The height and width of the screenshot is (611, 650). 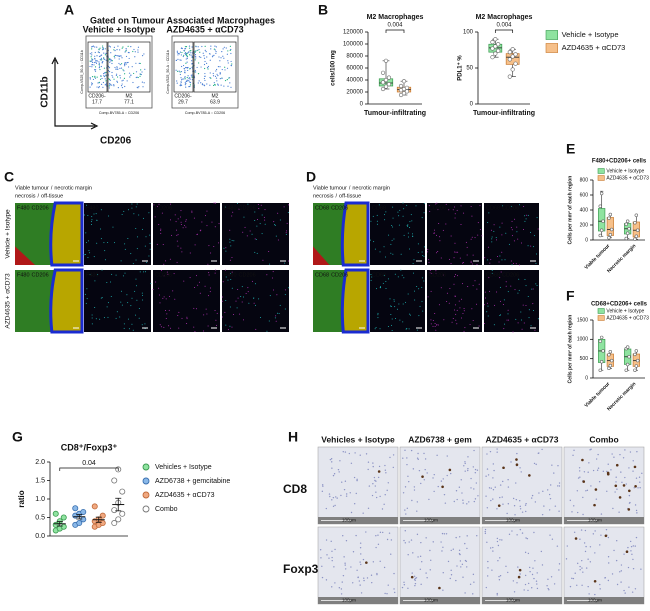 What do you see at coordinates (469, 69) in the screenshot?
I see `y-tick-label: 50` at bounding box center [469, 69].